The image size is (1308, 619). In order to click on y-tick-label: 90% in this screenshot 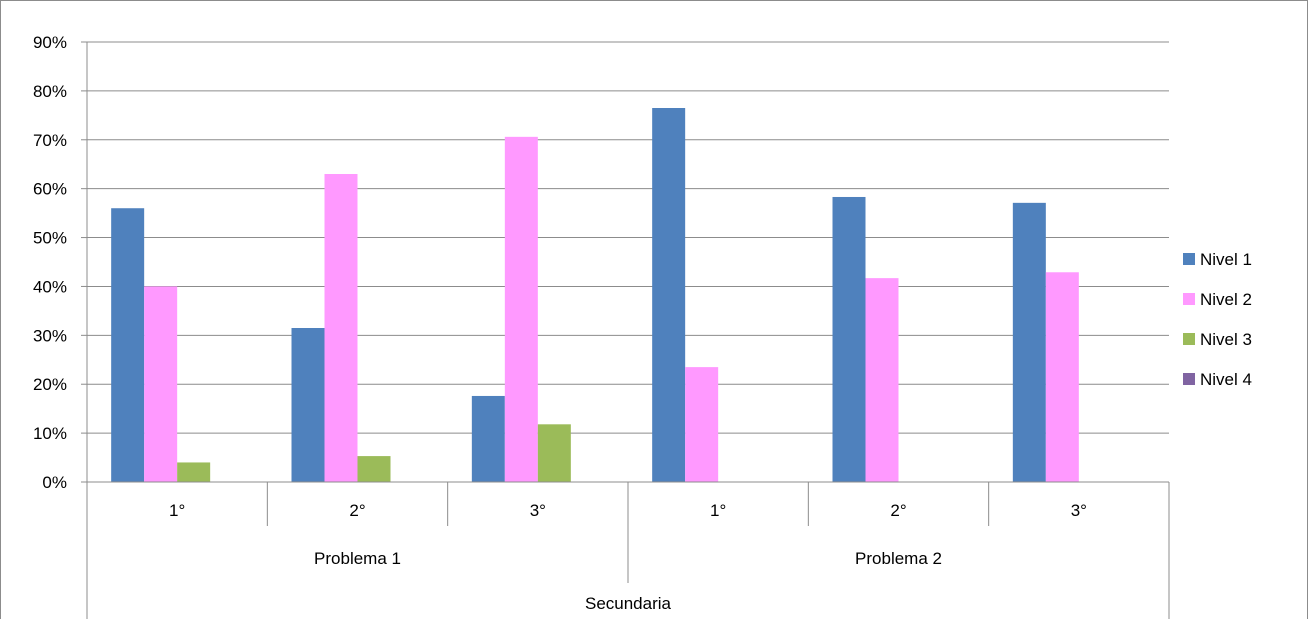, I will do `click(50, 42)`.